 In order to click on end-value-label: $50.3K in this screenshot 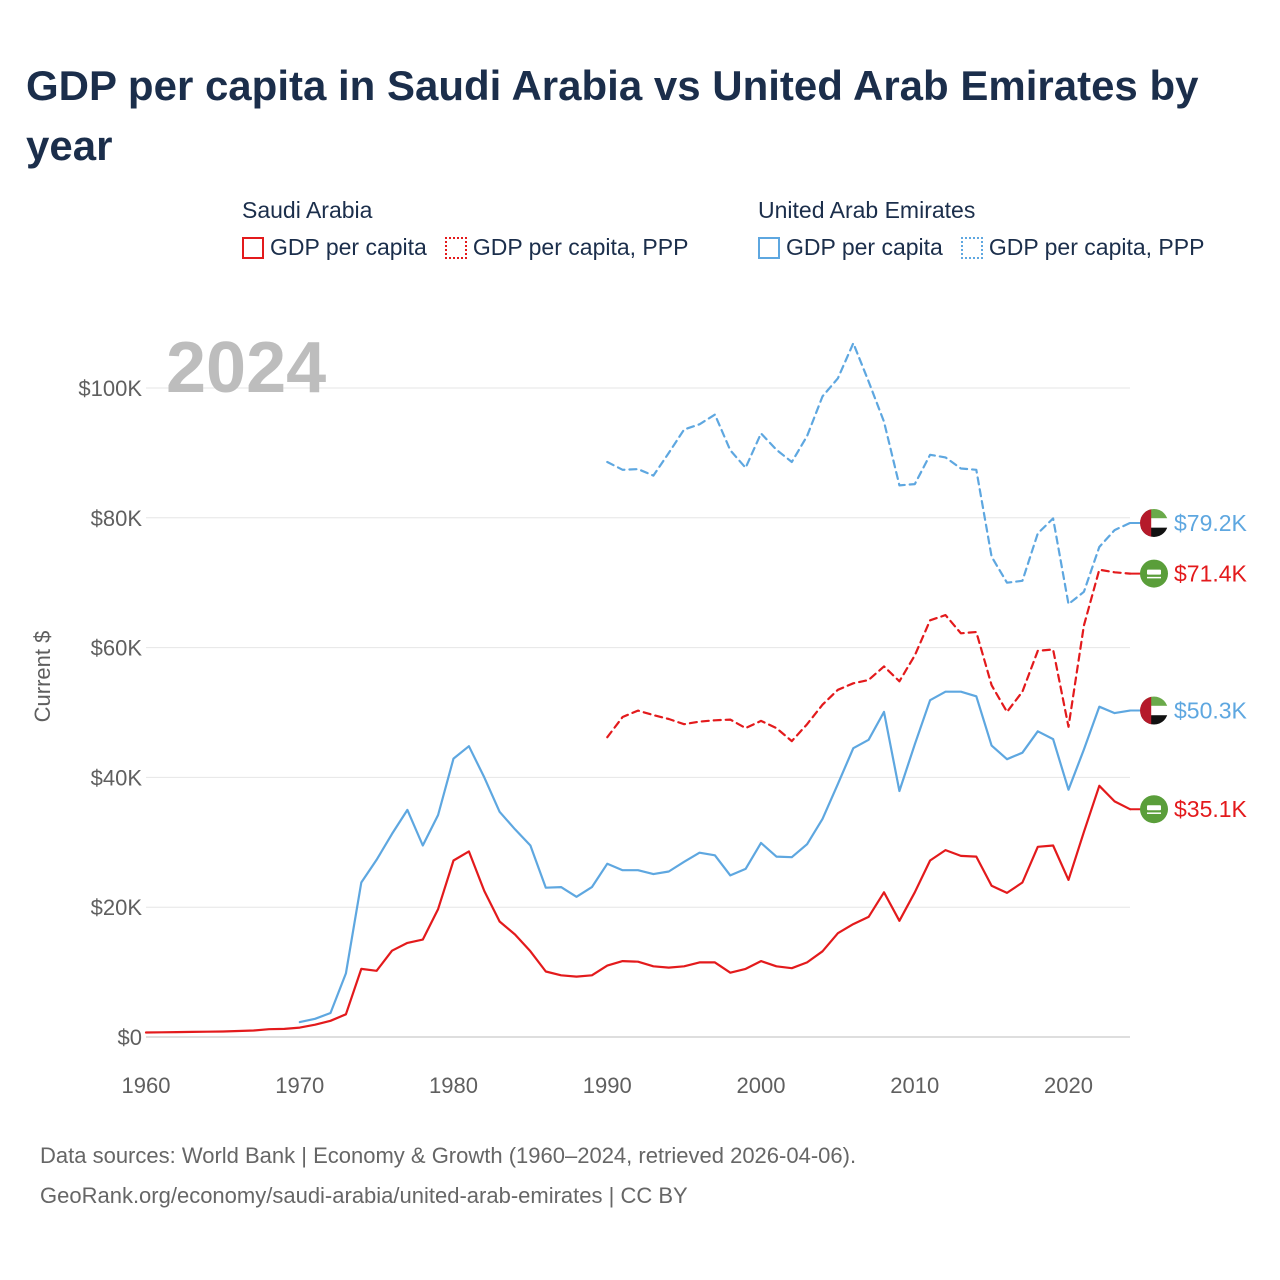, I will do `click(1211, 711)`.